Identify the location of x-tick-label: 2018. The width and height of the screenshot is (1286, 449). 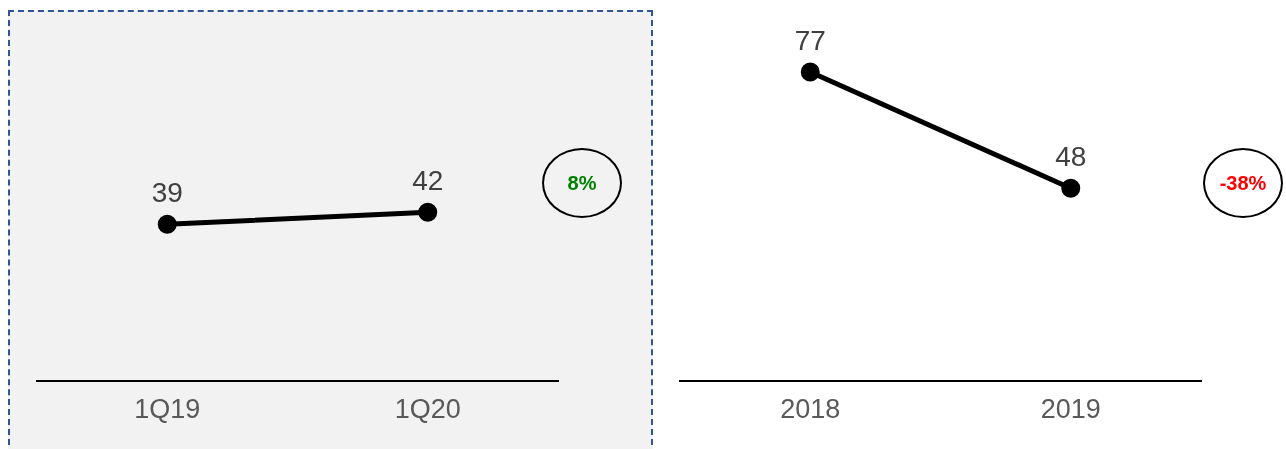
(810, 409).